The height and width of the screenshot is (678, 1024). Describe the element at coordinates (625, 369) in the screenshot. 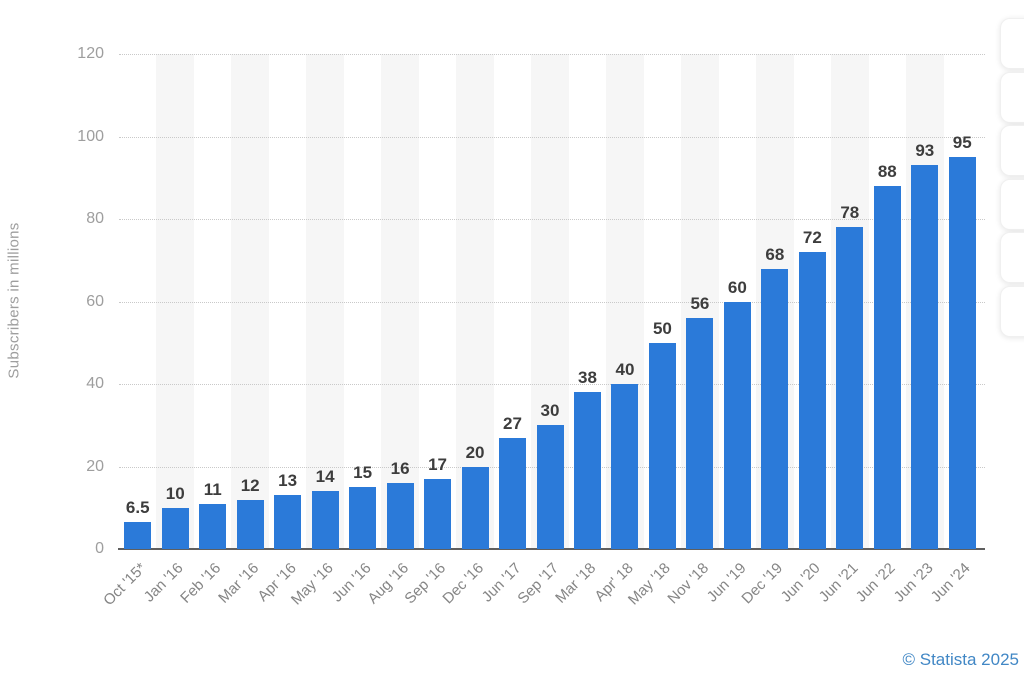

I see `bar-value-label: 40` at that location.